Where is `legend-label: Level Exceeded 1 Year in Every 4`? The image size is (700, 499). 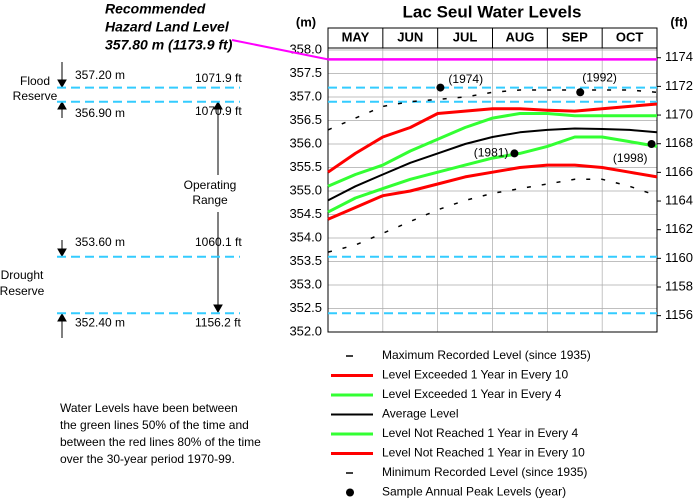
legend-label: Level Exceeded 1 Year in Every 4 is located at coordinates (472, 394).